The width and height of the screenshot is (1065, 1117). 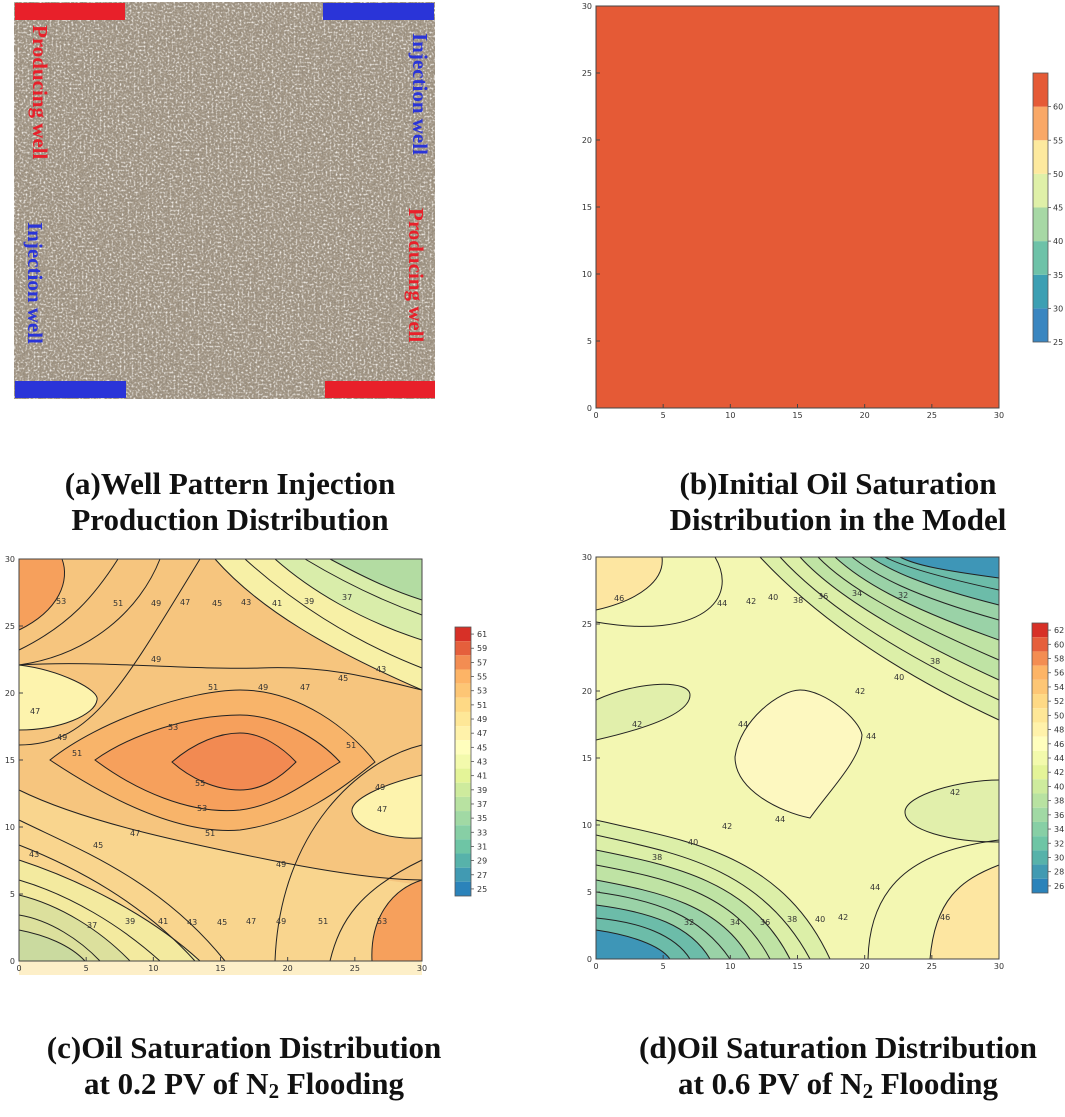 What do you see at coordinates (482, 733) in the screenshot?
I see `colorbar-tick-label: 47` at bounding box center [482, 733].